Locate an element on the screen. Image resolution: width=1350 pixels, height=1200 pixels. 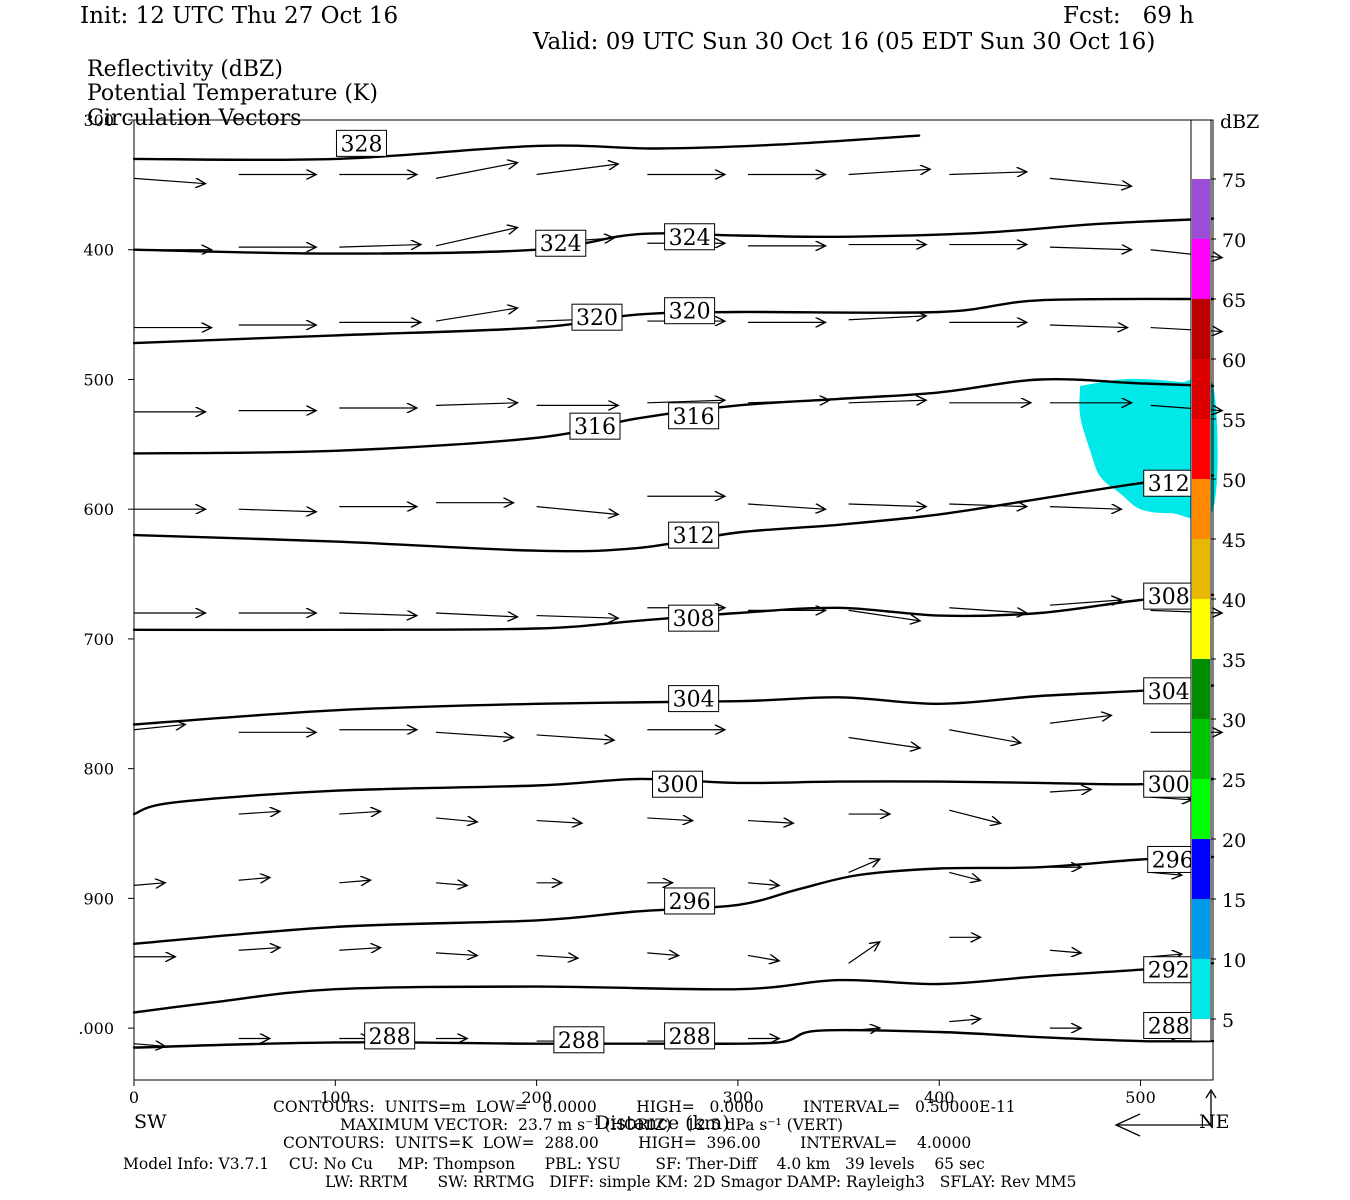
contour-label-text: 296 is located at coordinates (690, 902).